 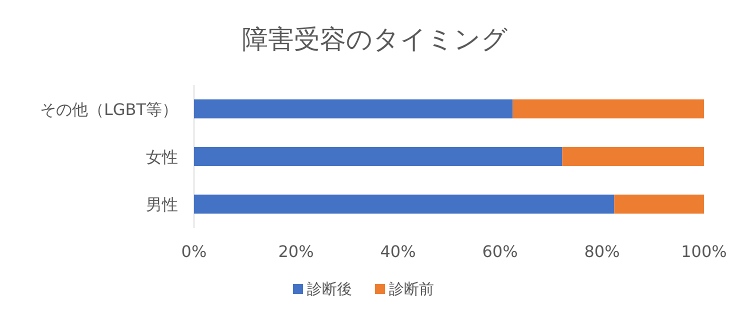 What do you see at coordinates (375, 40) in the screenshot?
I see `chart-title: 障害受容のタイミング` at bounding box center [375, 40].